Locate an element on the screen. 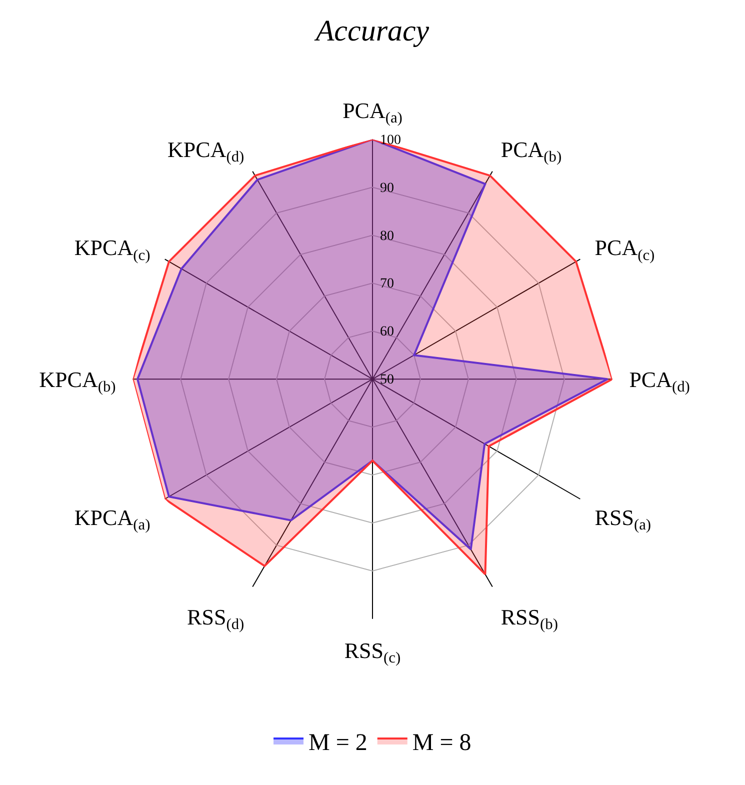 Image resolution: width=745 pixels, height=785 pixels. y-tick-label: 100 is located at coordinates (387, 140).